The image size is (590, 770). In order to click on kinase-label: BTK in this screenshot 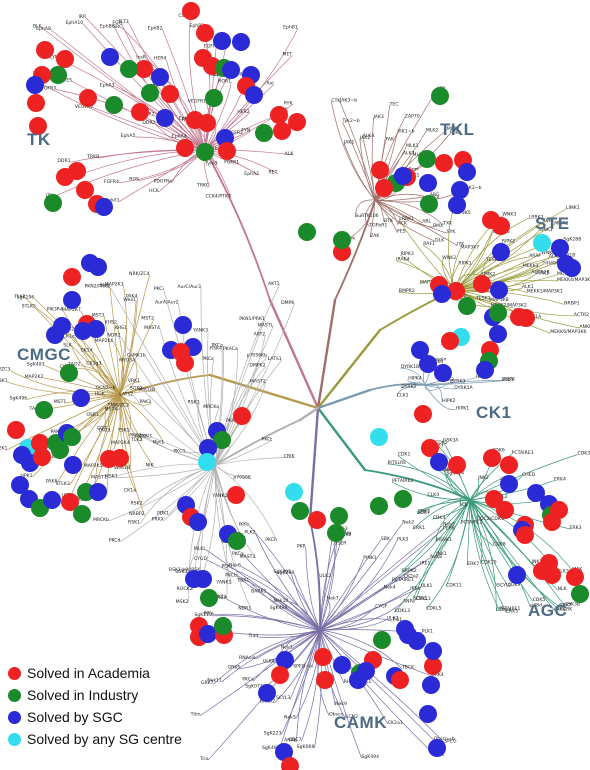, I will do `click(389, 221)`.